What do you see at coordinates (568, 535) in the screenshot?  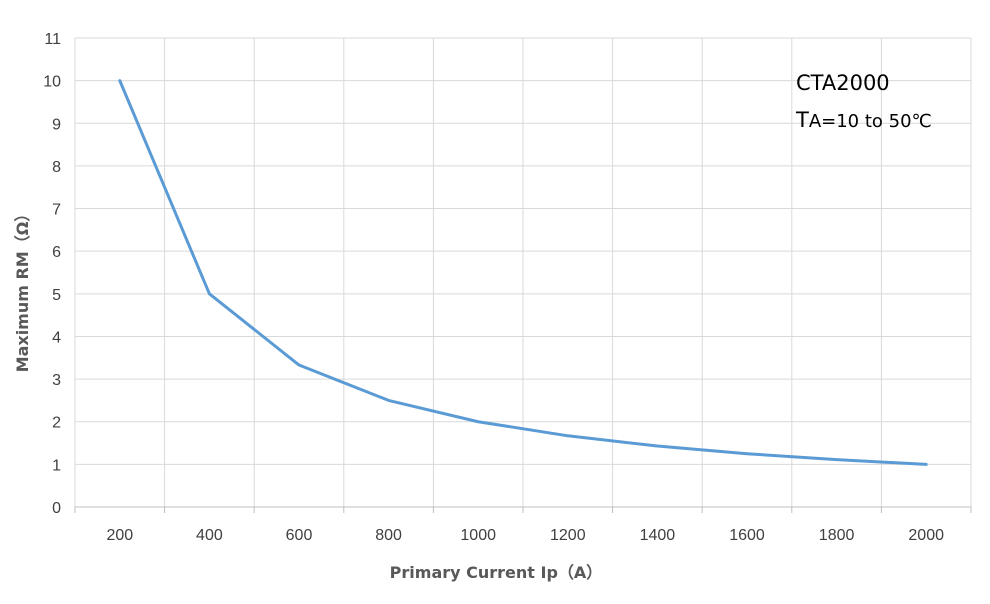 I see `x-tick-label: 1200` at bounding box center [568, 535].